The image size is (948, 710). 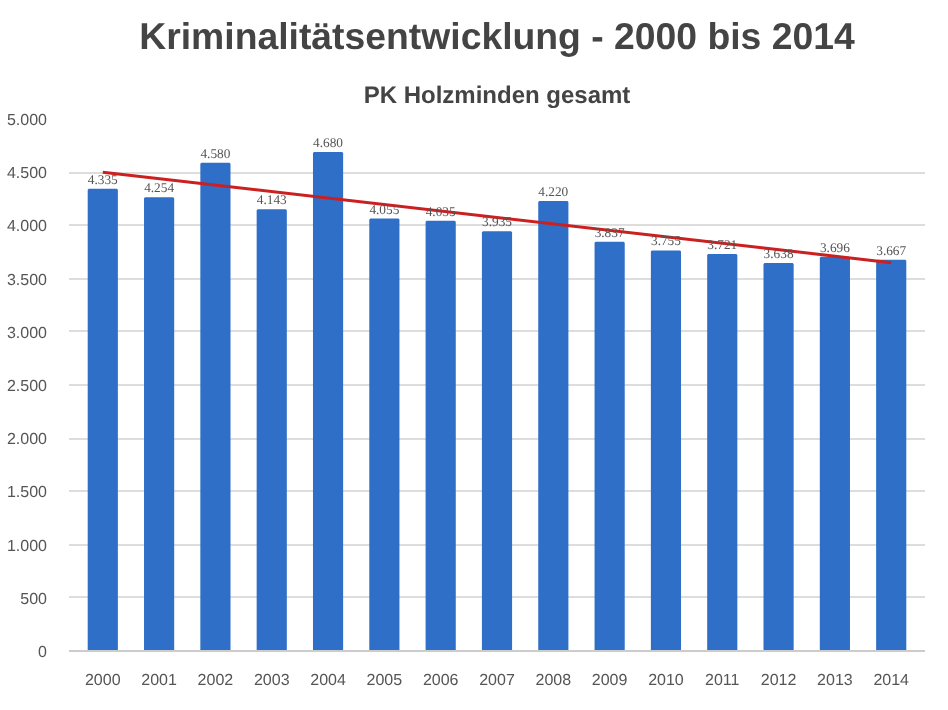 I want to click on chart-title: Kriminalitätsentwicklung - 2000 bis 2014, so click(x=497, y=36).